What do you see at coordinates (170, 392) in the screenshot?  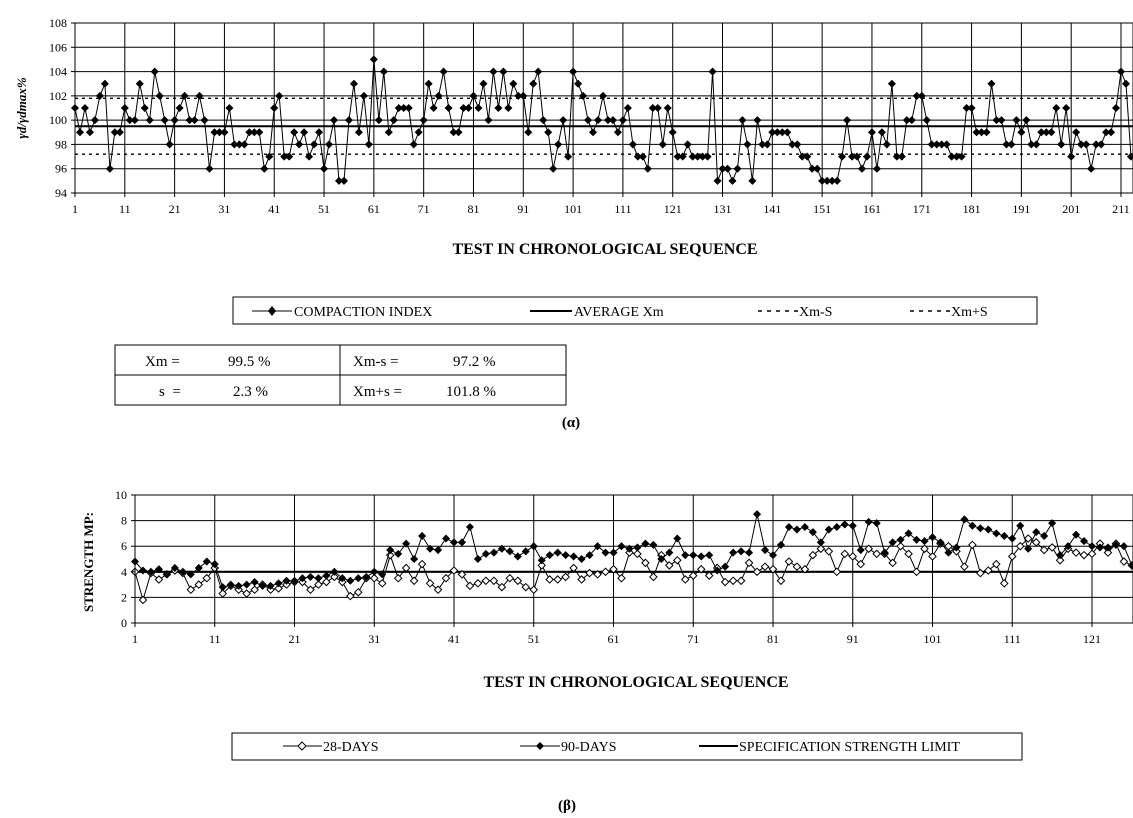 I see `stats-s-label: s =` at bounding box center [170, 392].